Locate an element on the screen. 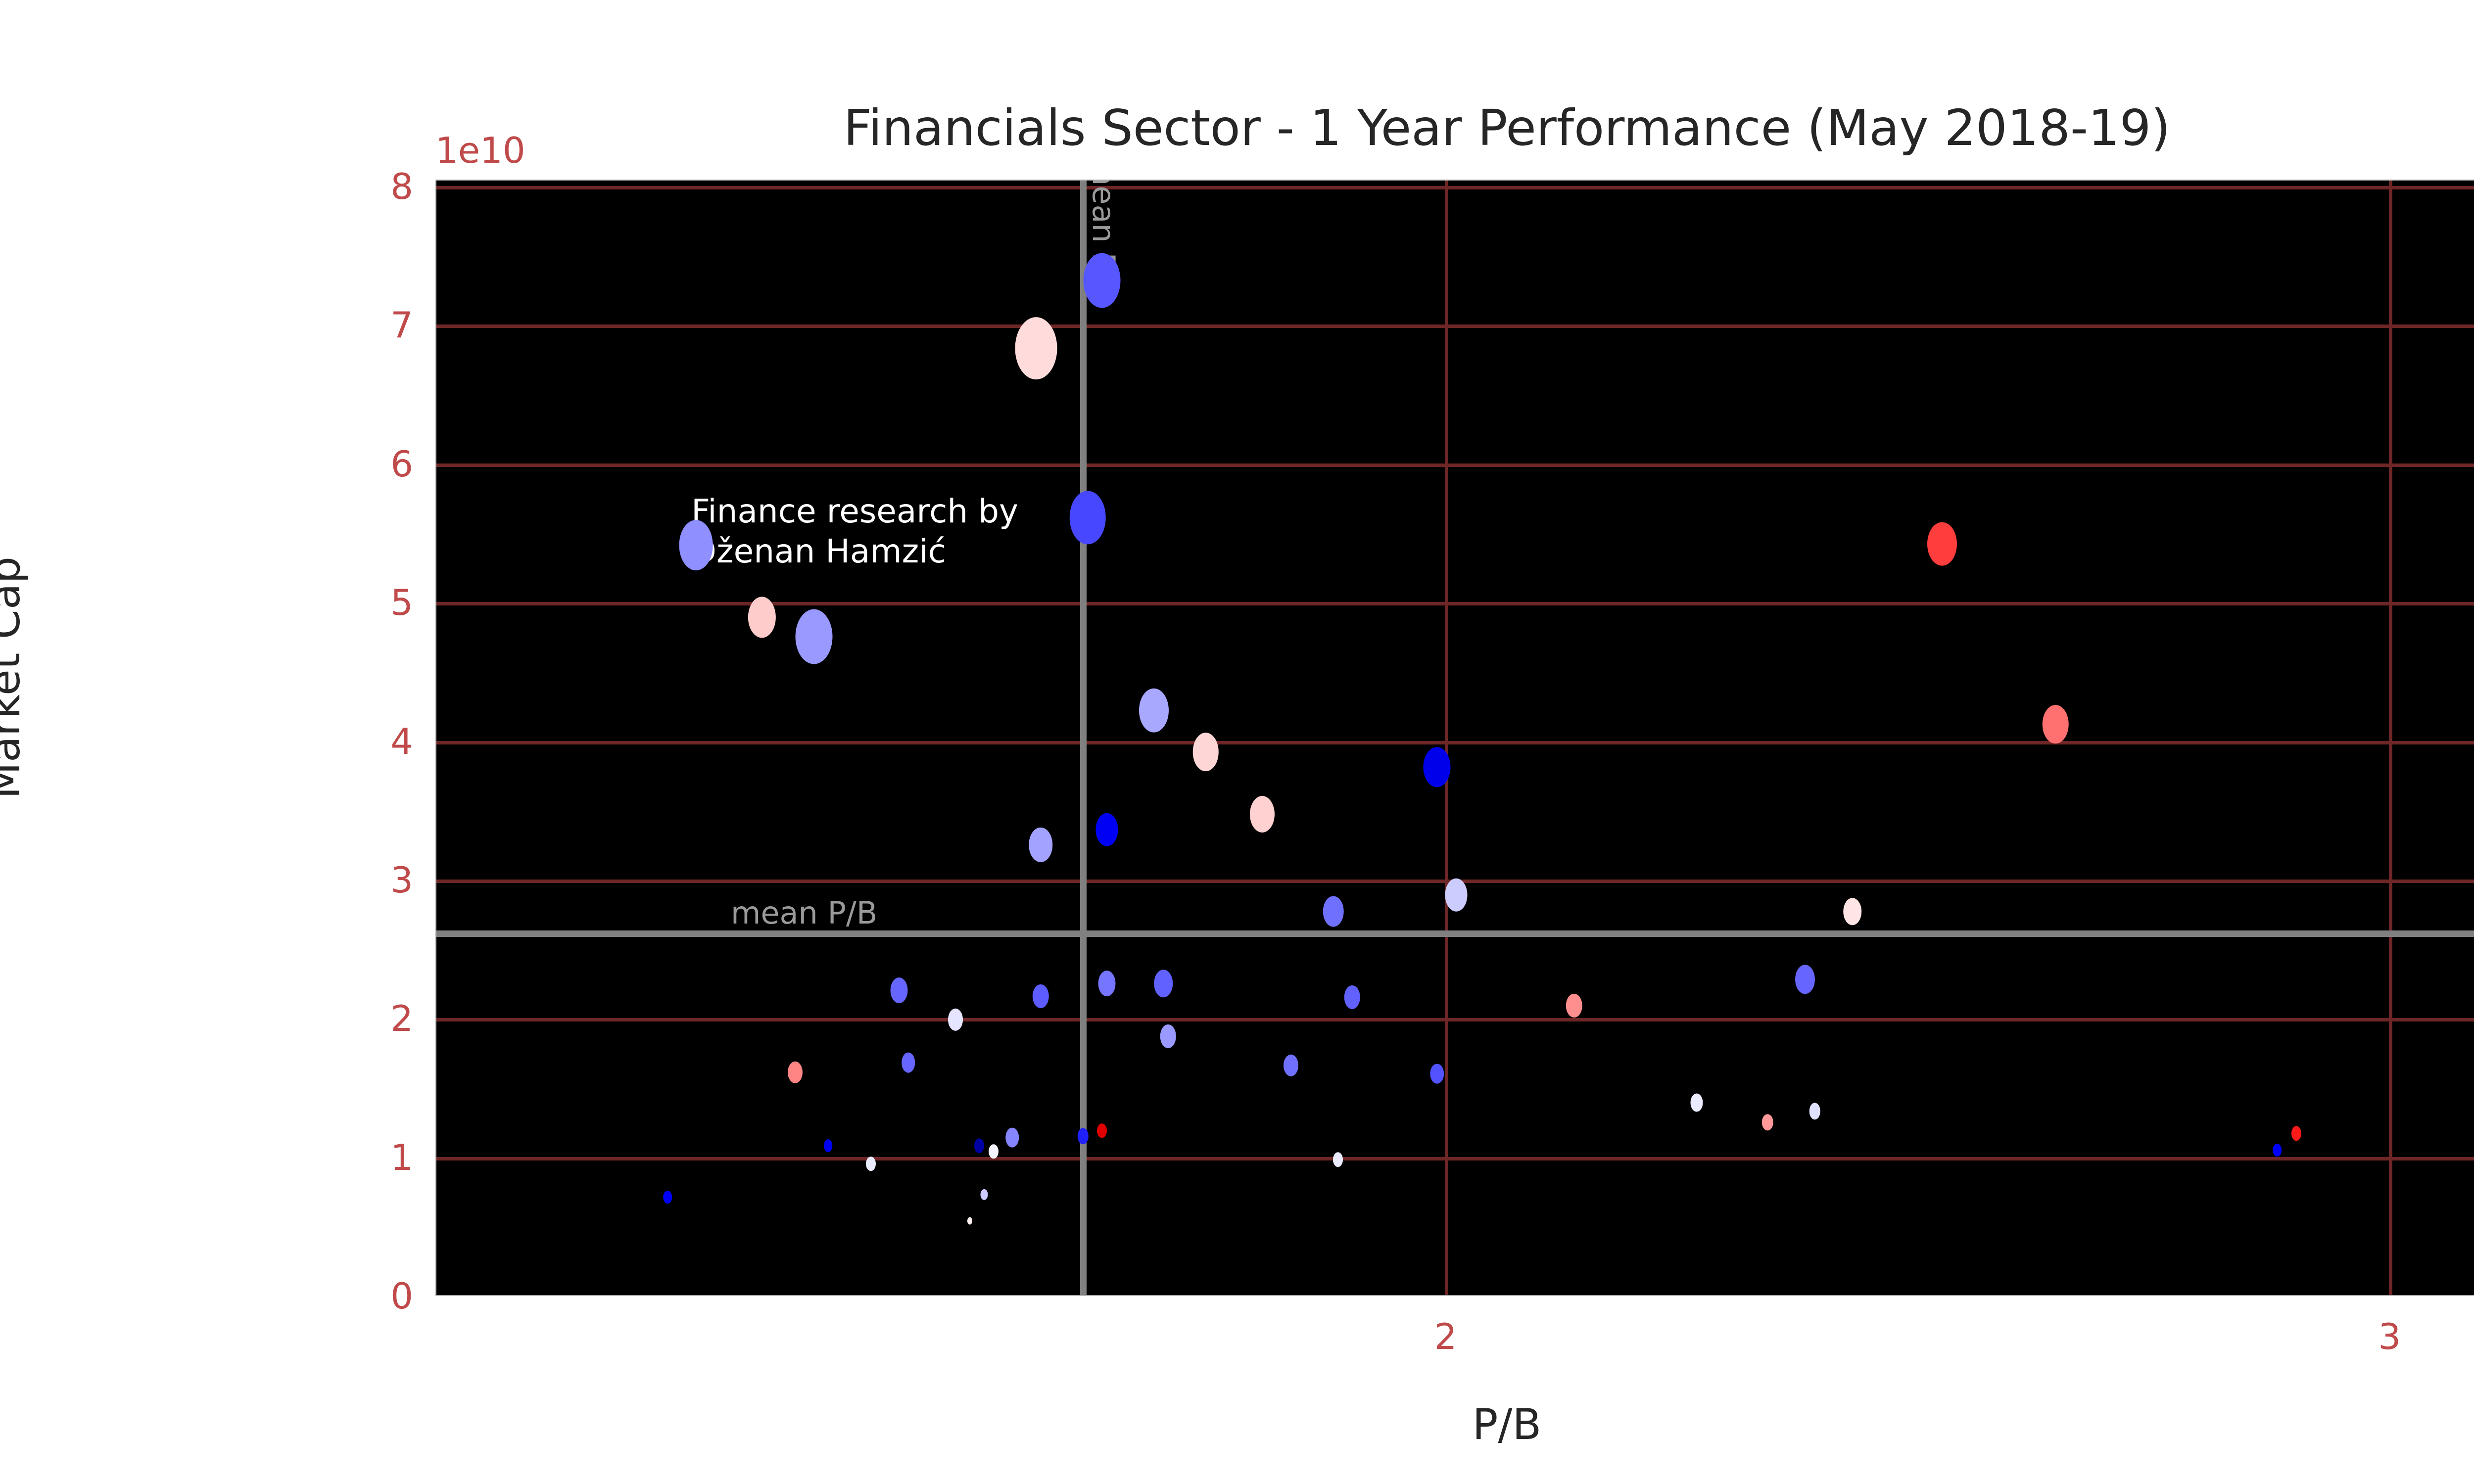 Image resolution: width=2474 pixels, height=1484 pixels. x-tick-label: 2 is located at coordinates (1446, 1336).